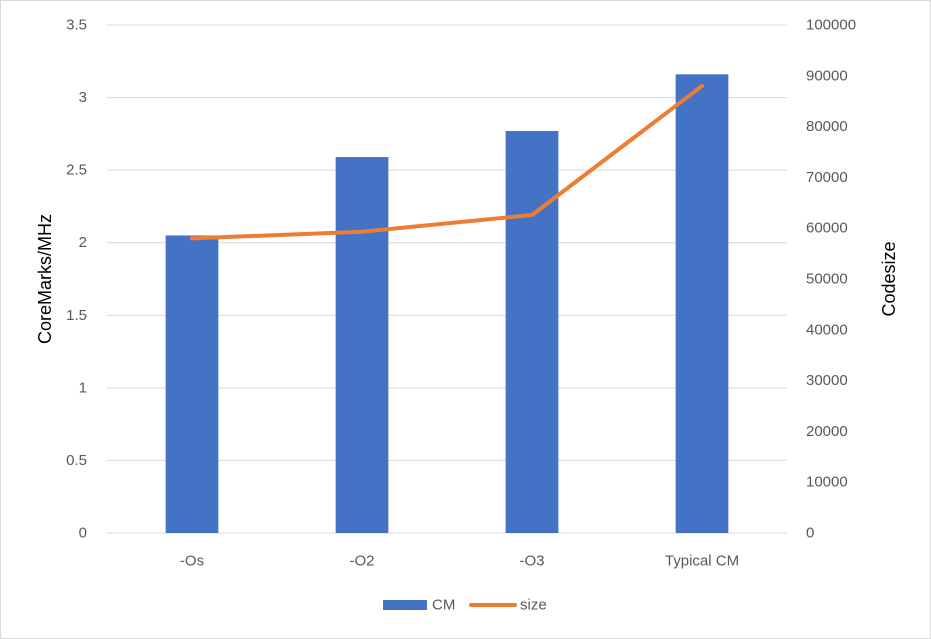 The image size is (931, 639). What do you see at coordinates (827, 75) in the screenshot?
I see `right-tick-label: 90000` at bounding box center [827, 75].